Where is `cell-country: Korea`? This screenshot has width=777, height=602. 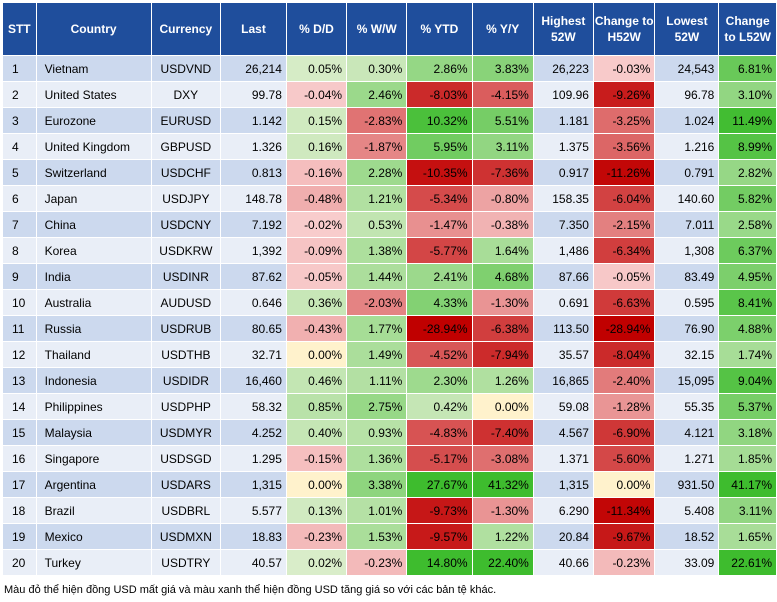 cell-country: Korea is located at coordinates (93, 250).